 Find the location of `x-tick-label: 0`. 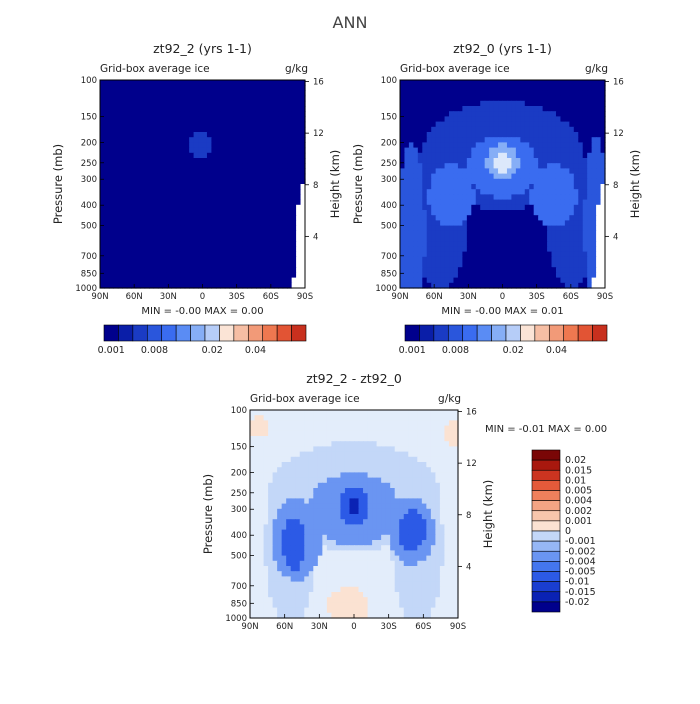

x-tick-label: 0 is located at coordinates (202, 297).